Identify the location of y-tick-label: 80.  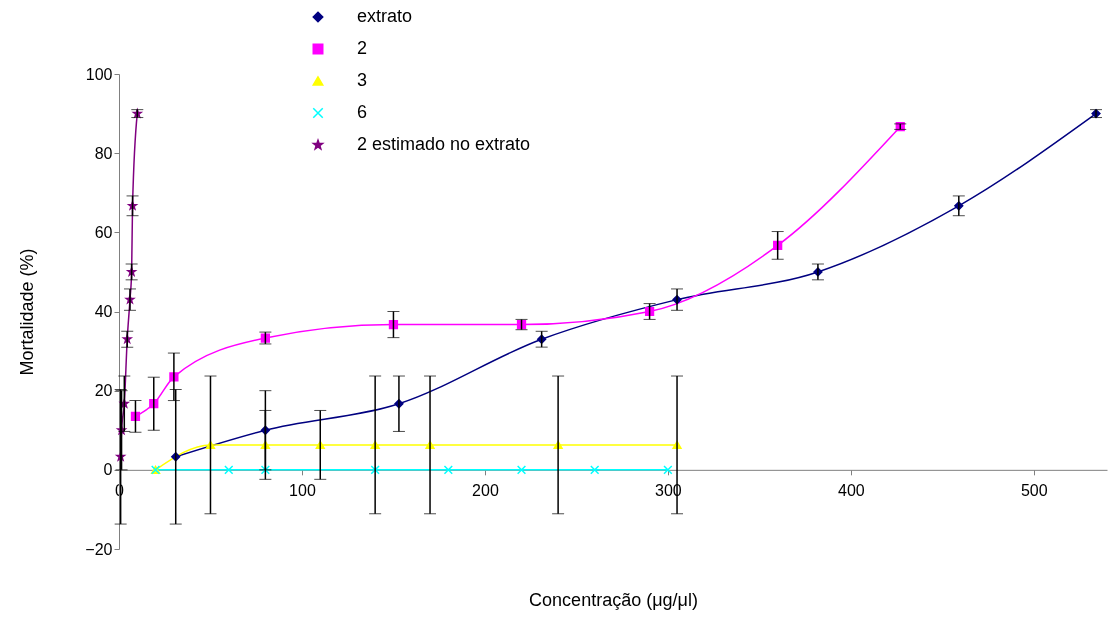
(103, 153).